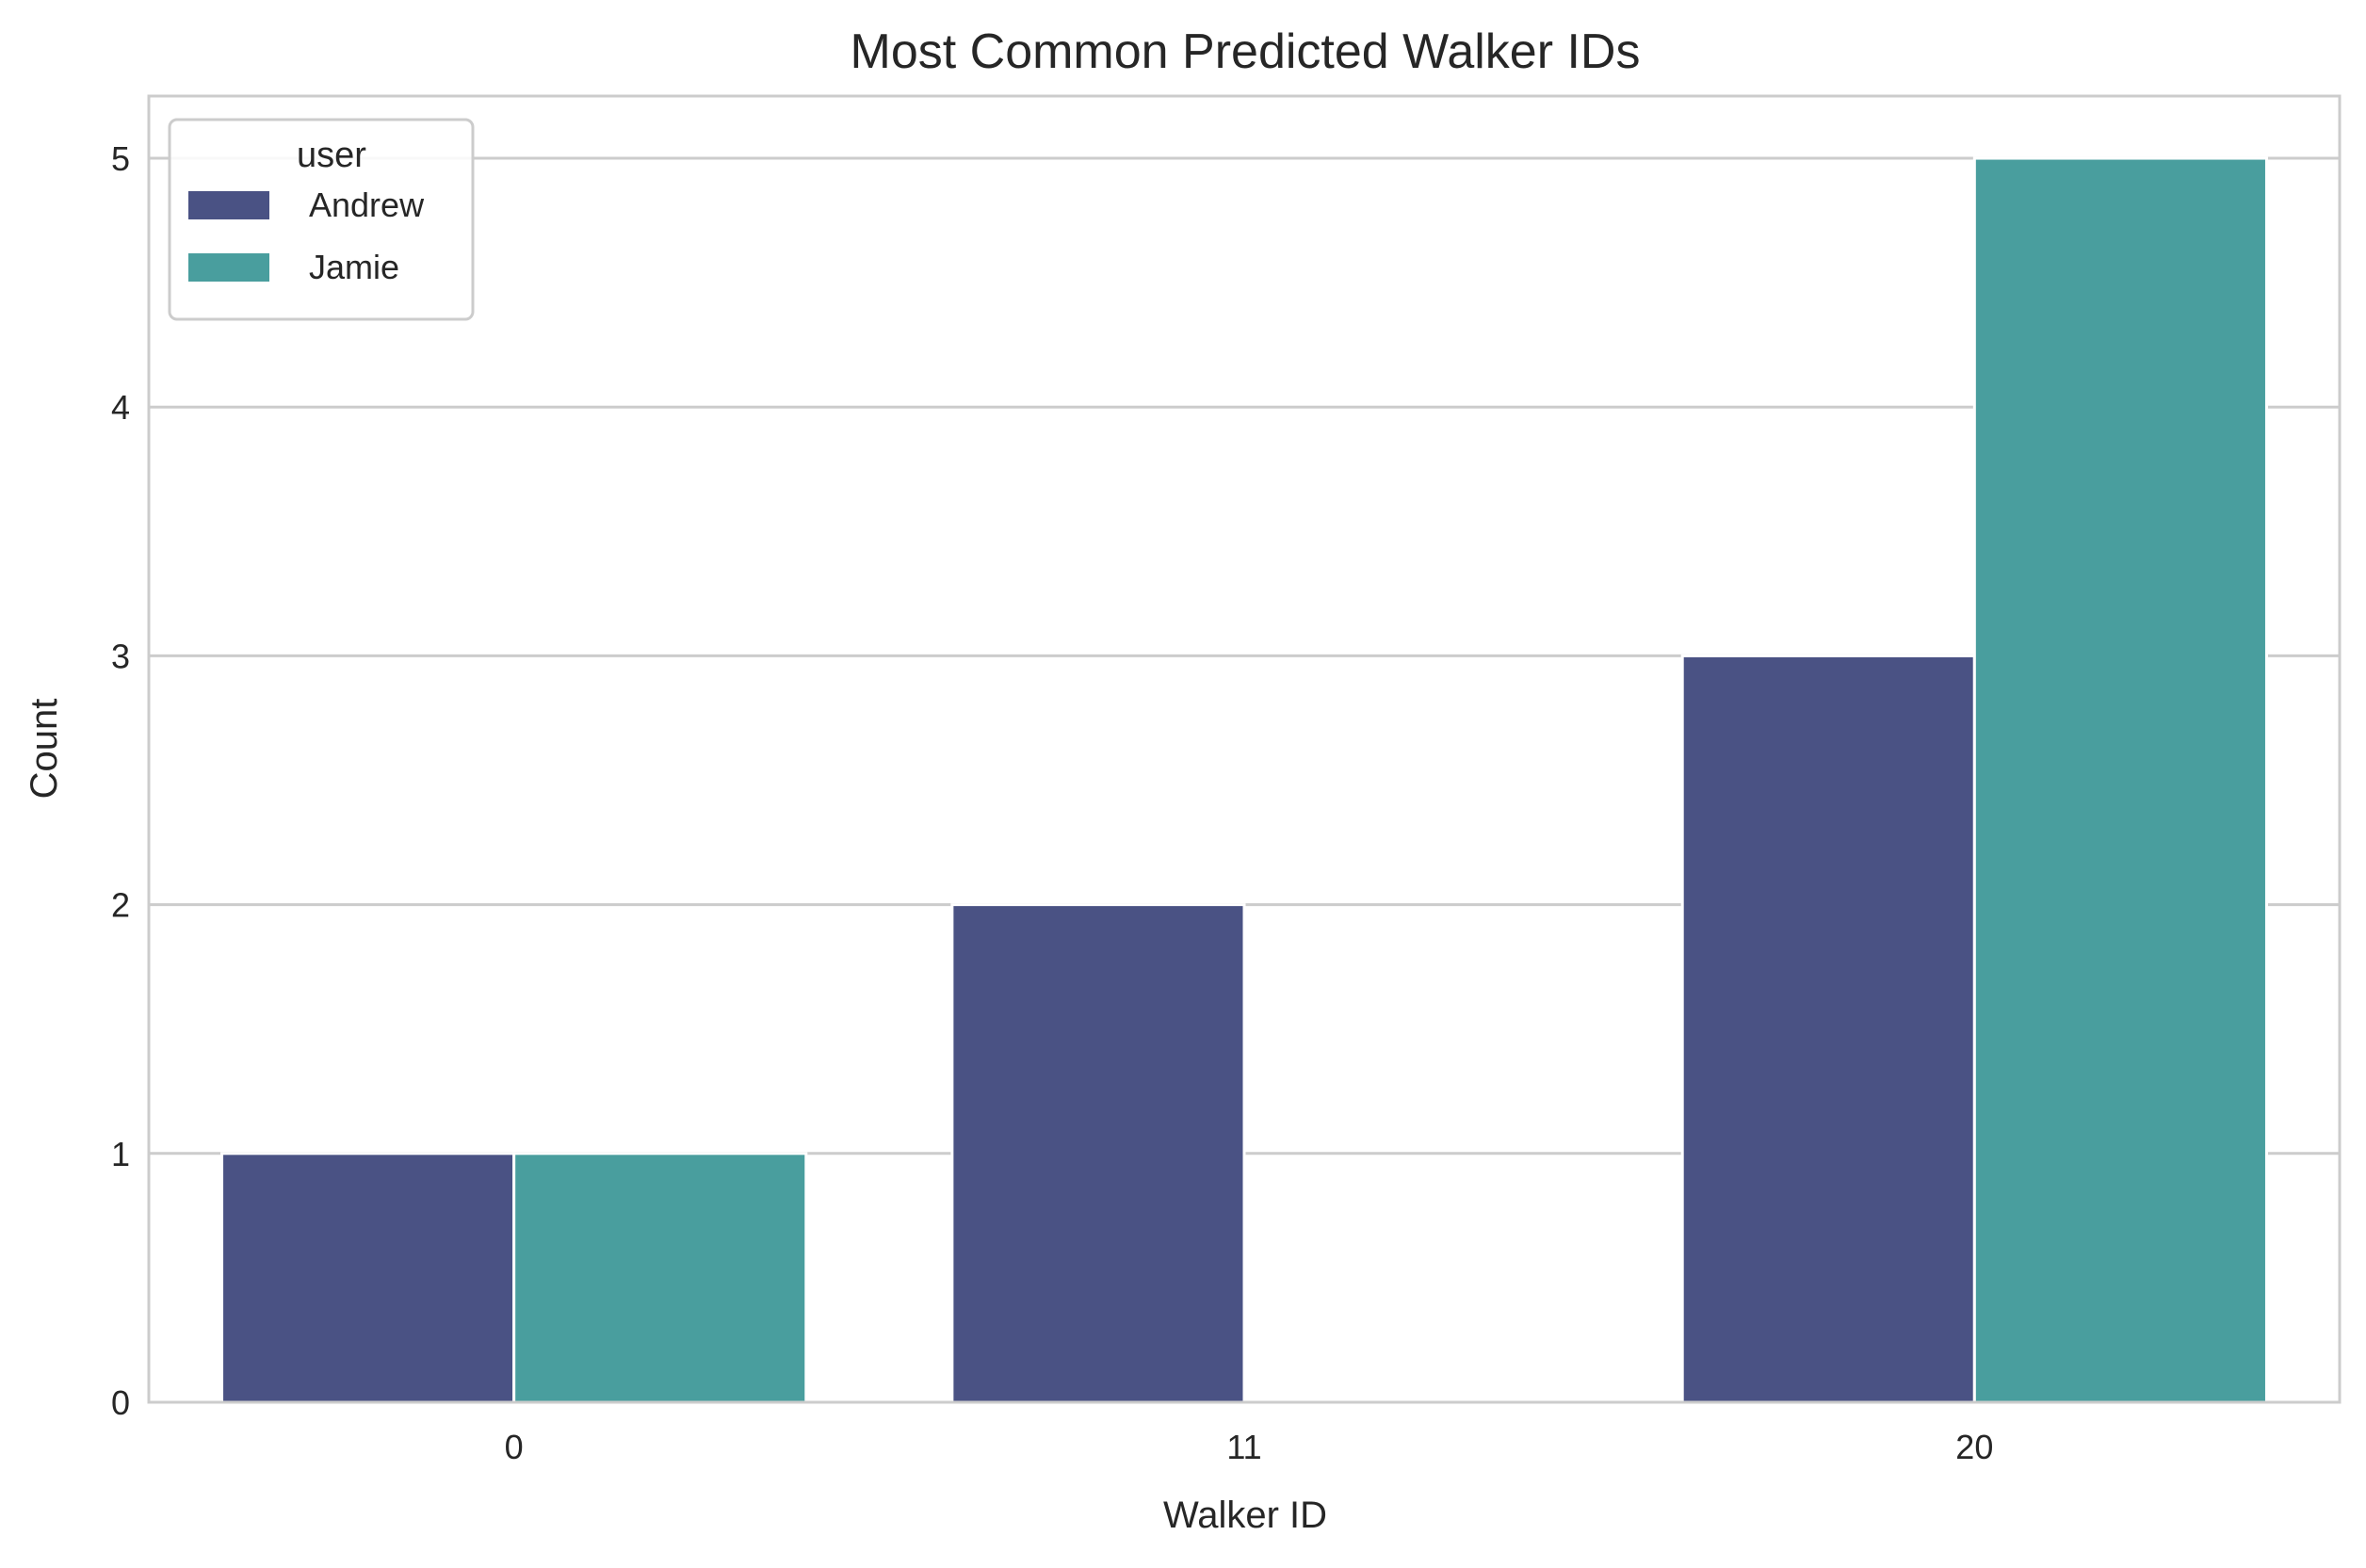 This screenshot has height=1568, width=2366. I want to click on chart-title: Most Common Predicted Walker IDs, so click(1246, 51).